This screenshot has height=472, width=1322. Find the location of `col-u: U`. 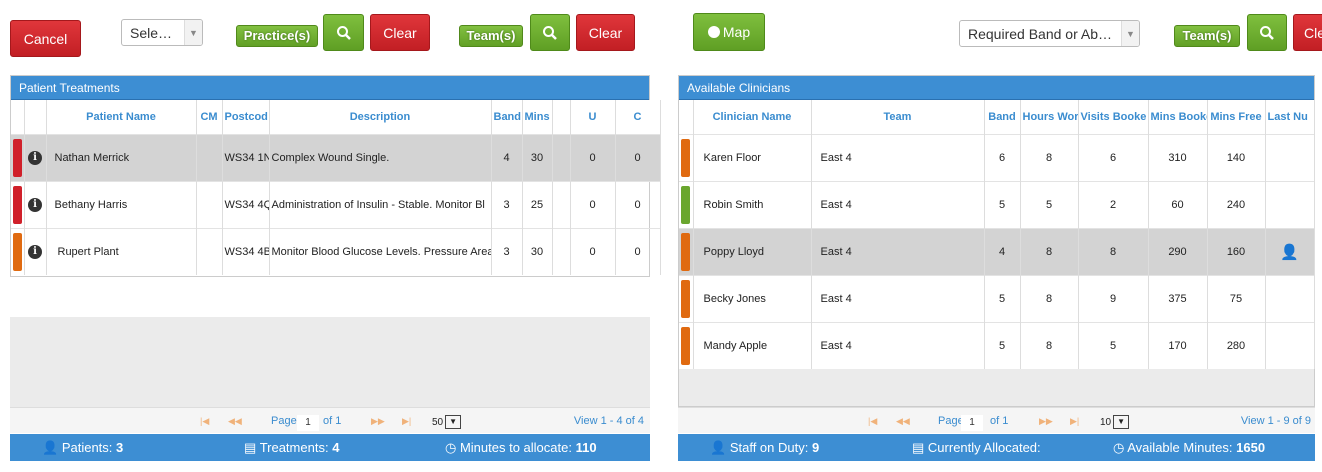

col-u: U is located at coordinates (593, 117).